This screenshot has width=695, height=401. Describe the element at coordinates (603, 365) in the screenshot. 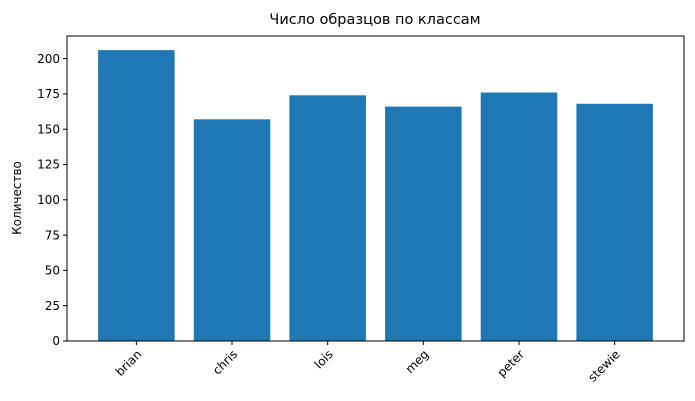

I see `x-tick-label-stewie: stewie` at that location.